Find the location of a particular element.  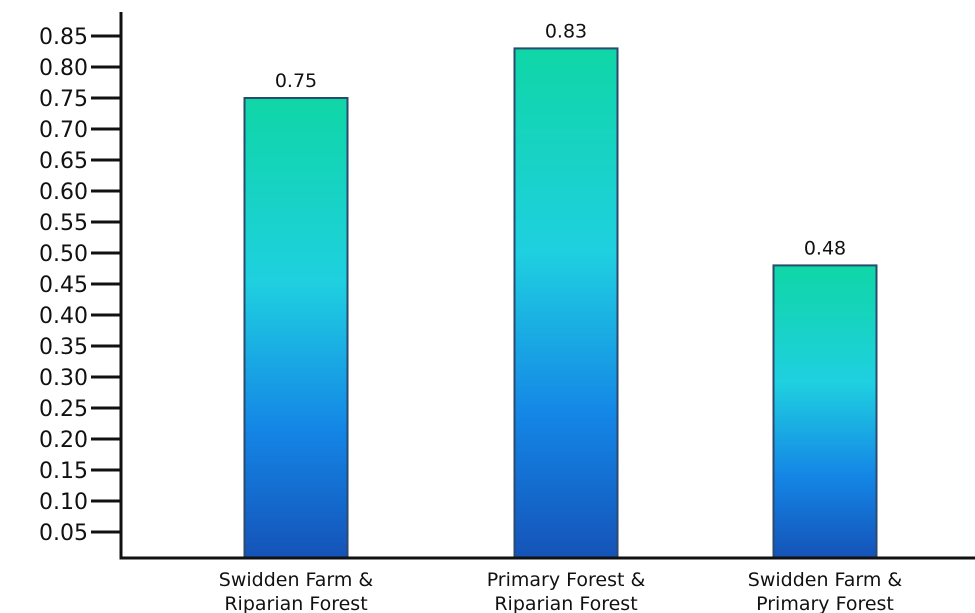

y-tick-label: 0.70 is located at coordinates (63, 130).